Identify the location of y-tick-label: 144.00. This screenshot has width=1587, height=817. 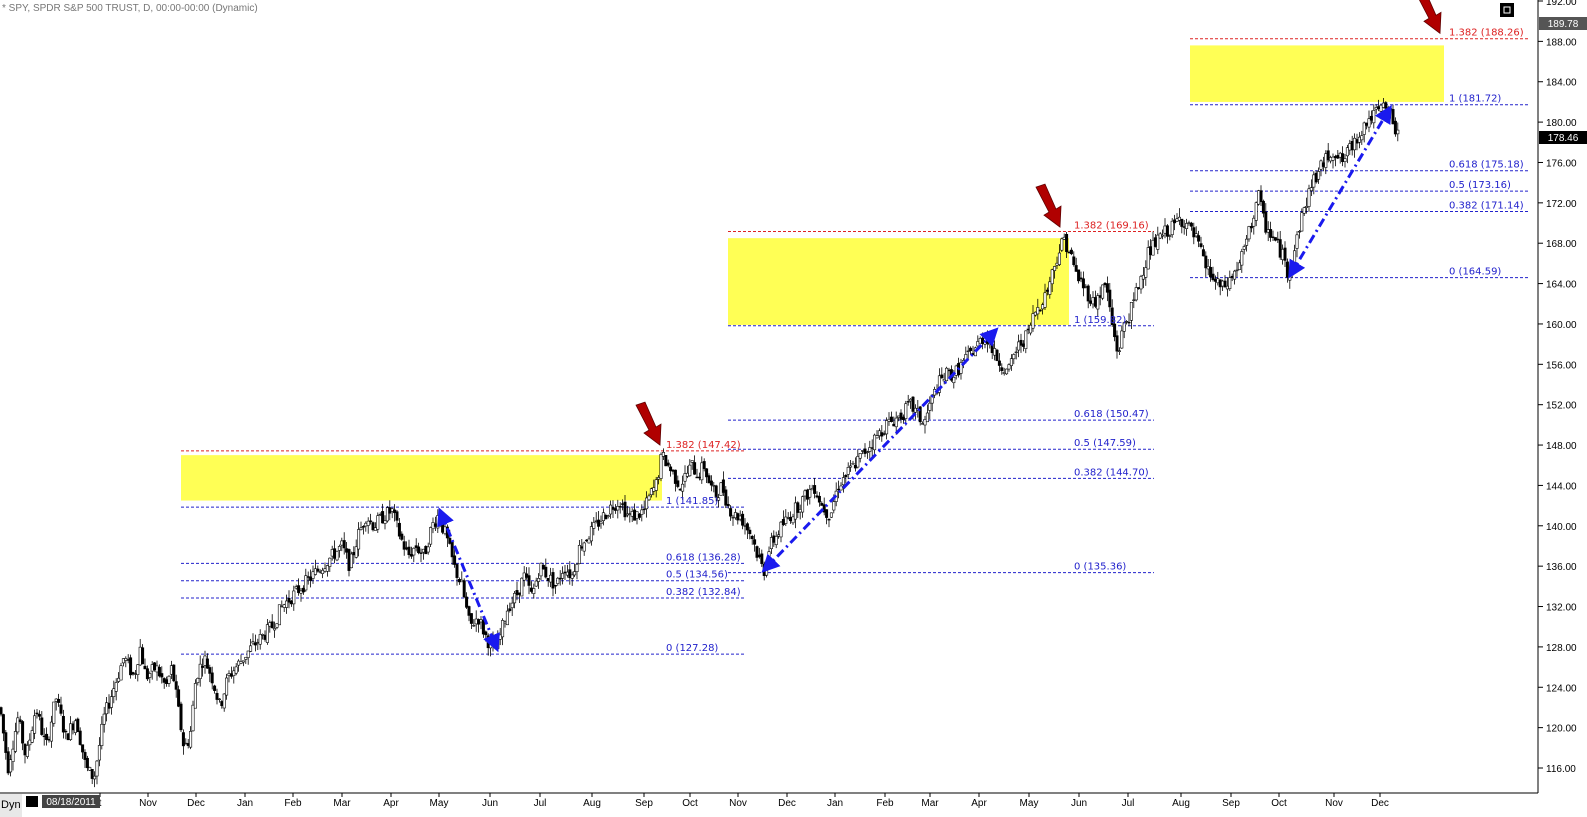
(1561, 486).